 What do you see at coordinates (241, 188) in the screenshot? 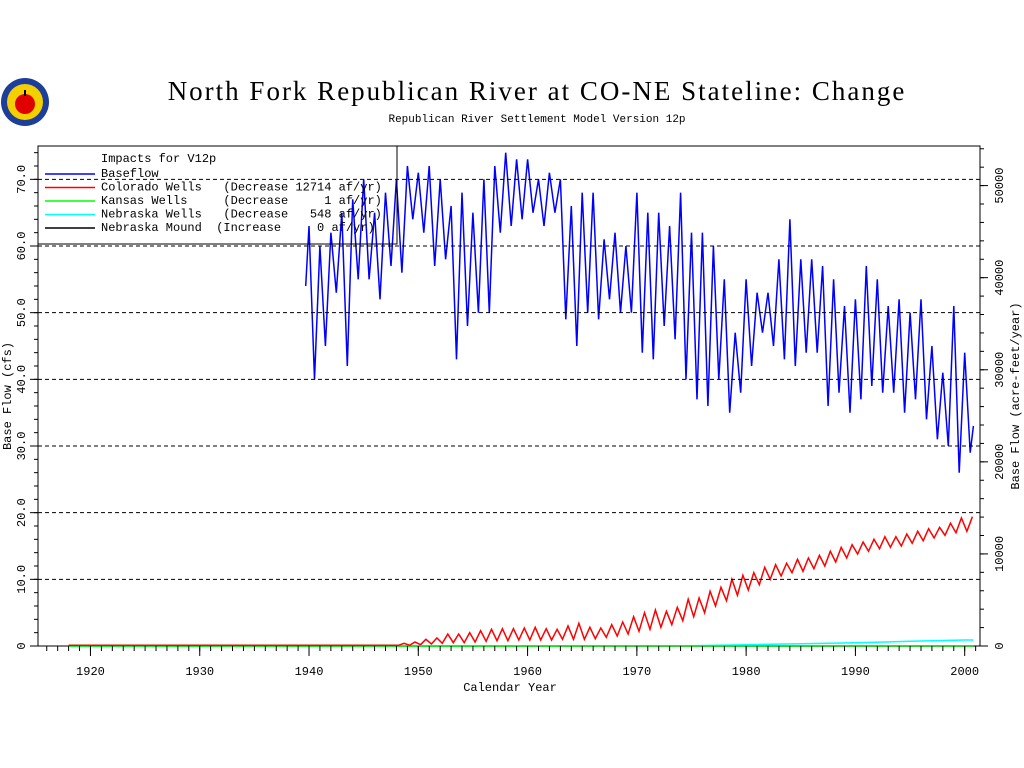
I see `legend-label: Colorado Wells (Decrease 12714 af/yr)` at bounding box center [241, 188].